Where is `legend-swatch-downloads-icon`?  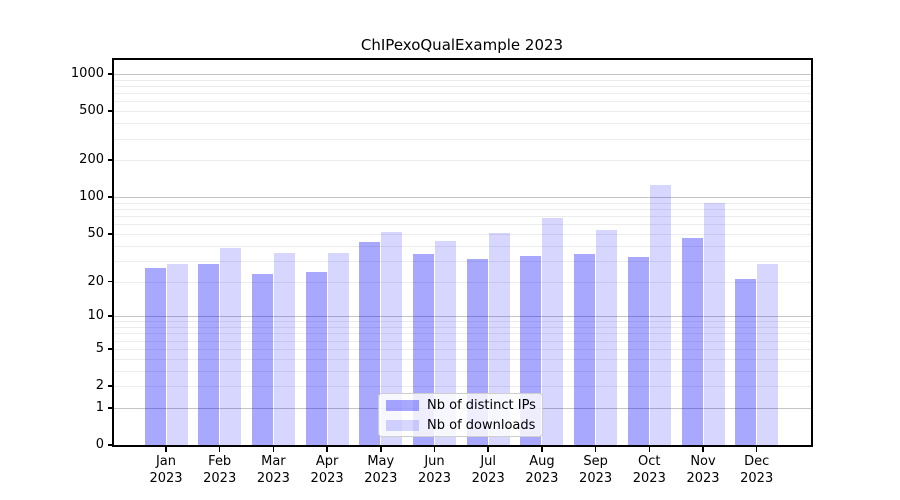
legend-swatch-downloads-icon is located at coordinates (402, 425).